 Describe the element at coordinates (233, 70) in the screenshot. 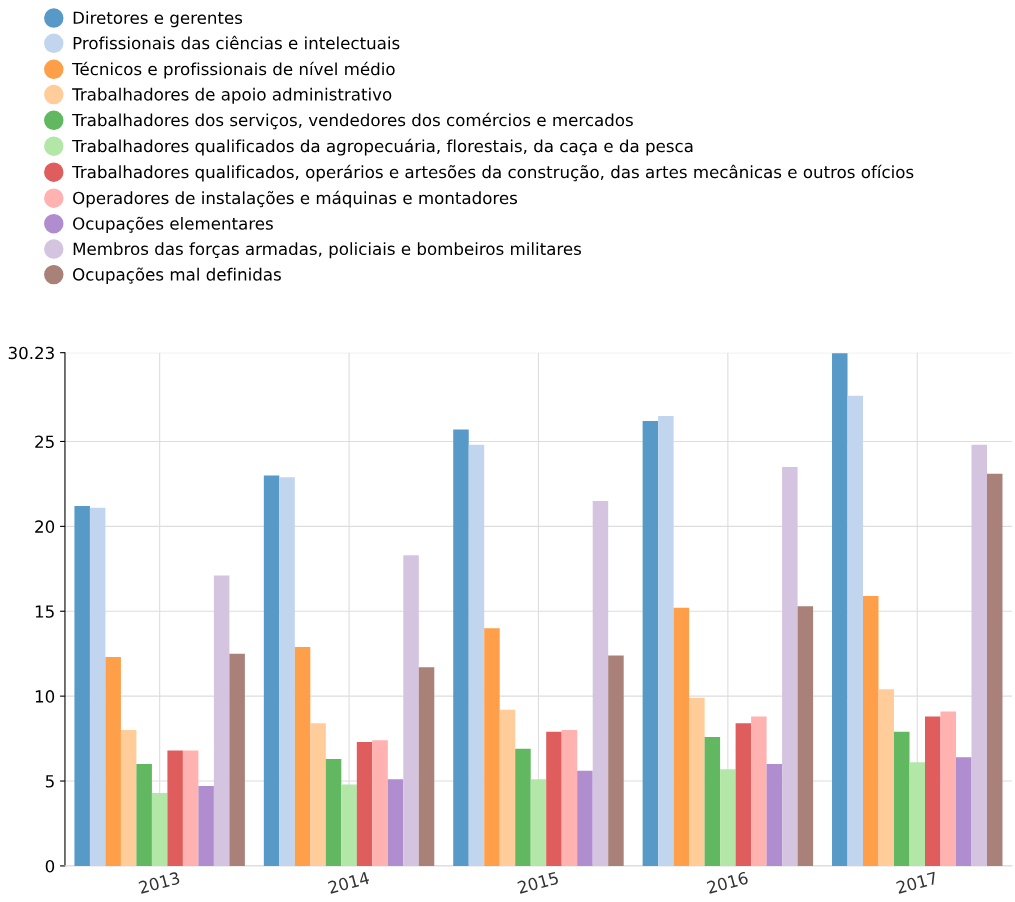

I see `legend-label: Técnicos e profissionais de nível médio` at that location.